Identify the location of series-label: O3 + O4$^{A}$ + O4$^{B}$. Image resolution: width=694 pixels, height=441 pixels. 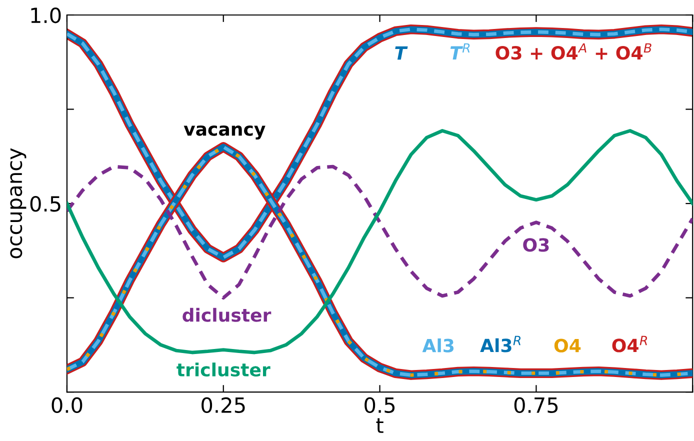
(574, 51).